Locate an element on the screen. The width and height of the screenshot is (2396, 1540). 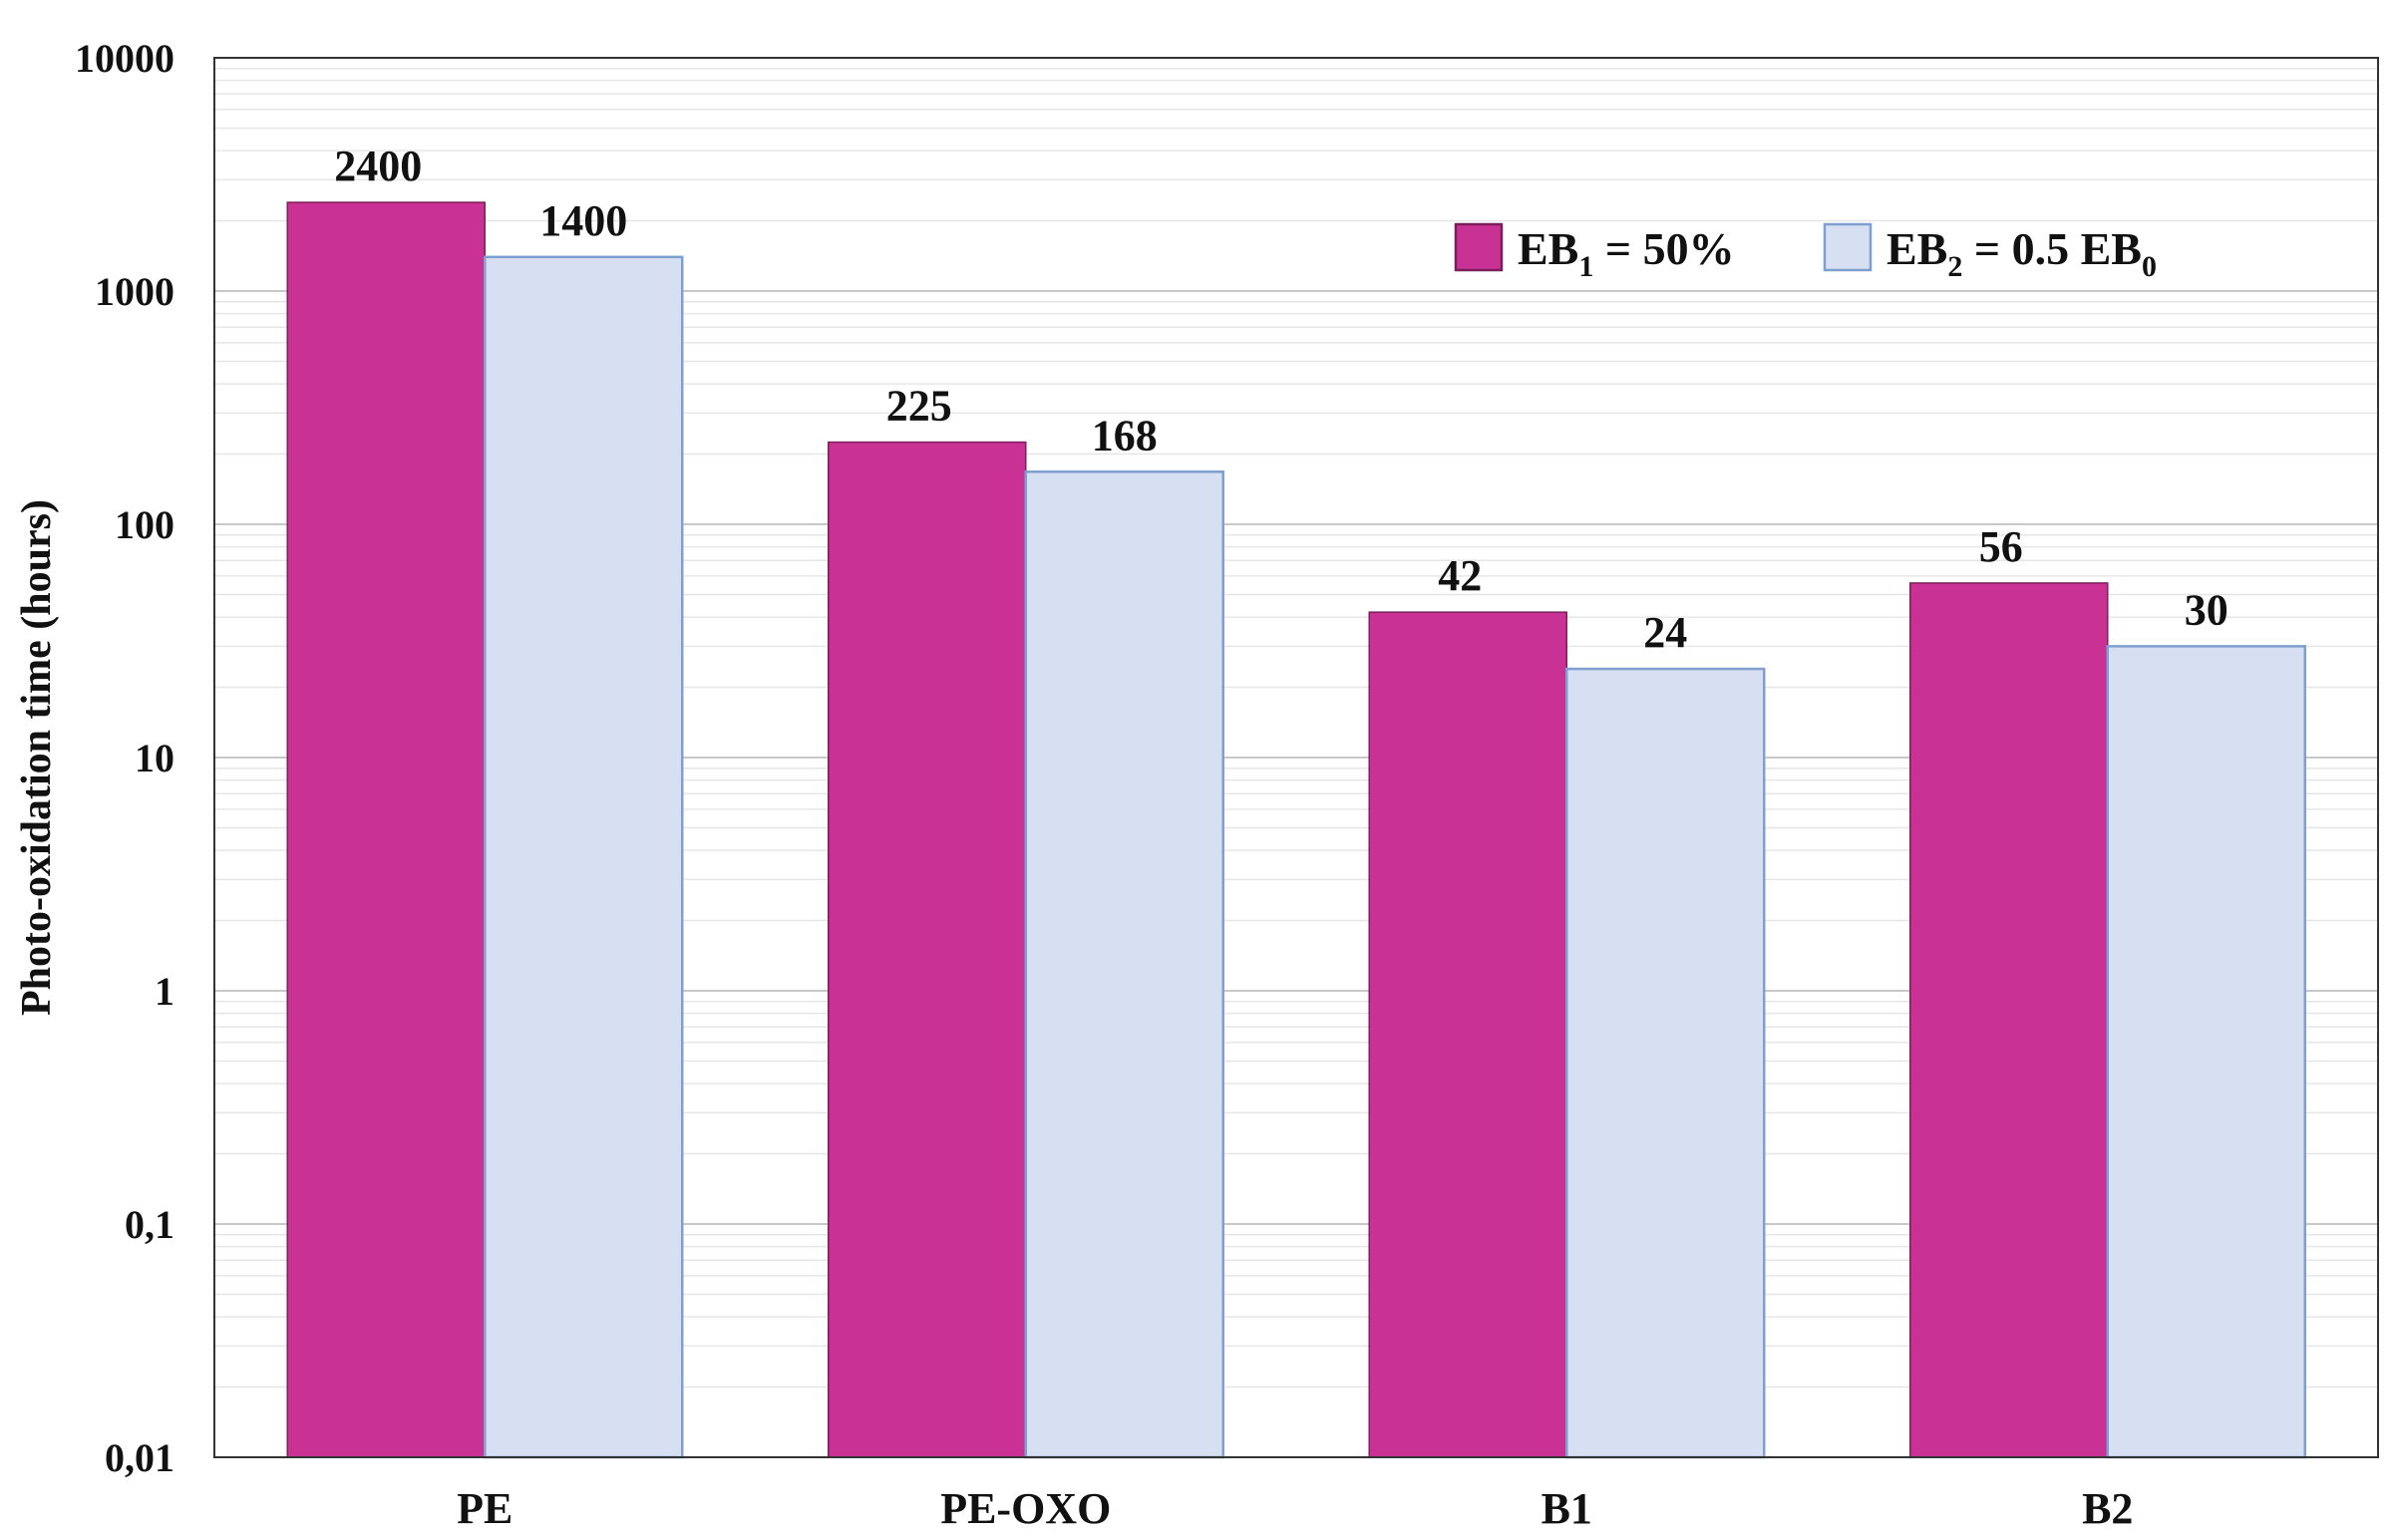
data-label: 2400 is located at coordinates (378, 166).